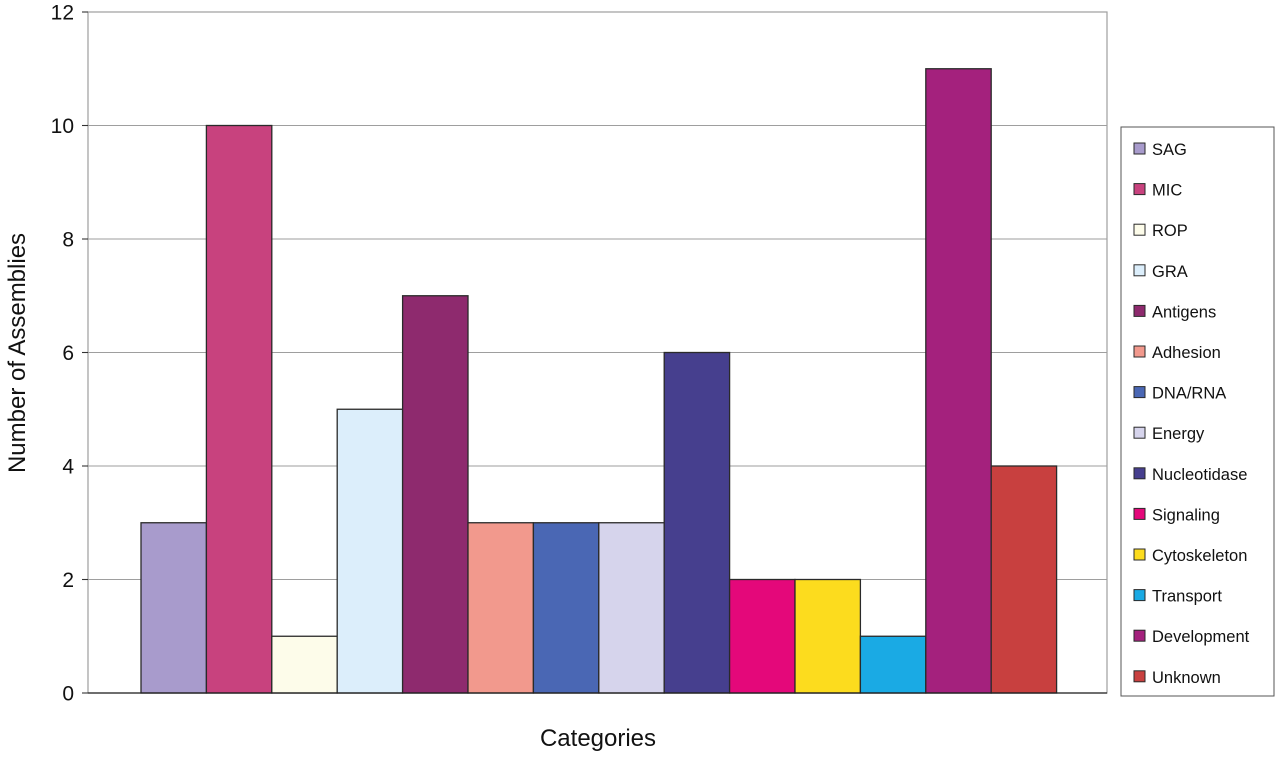 The width and height of the screenshot is (1280, 757). What do you see at coordinates (1169, 150) in the screenshot?
I see `legend-label: SAG` at bounding box center [1169, 150].